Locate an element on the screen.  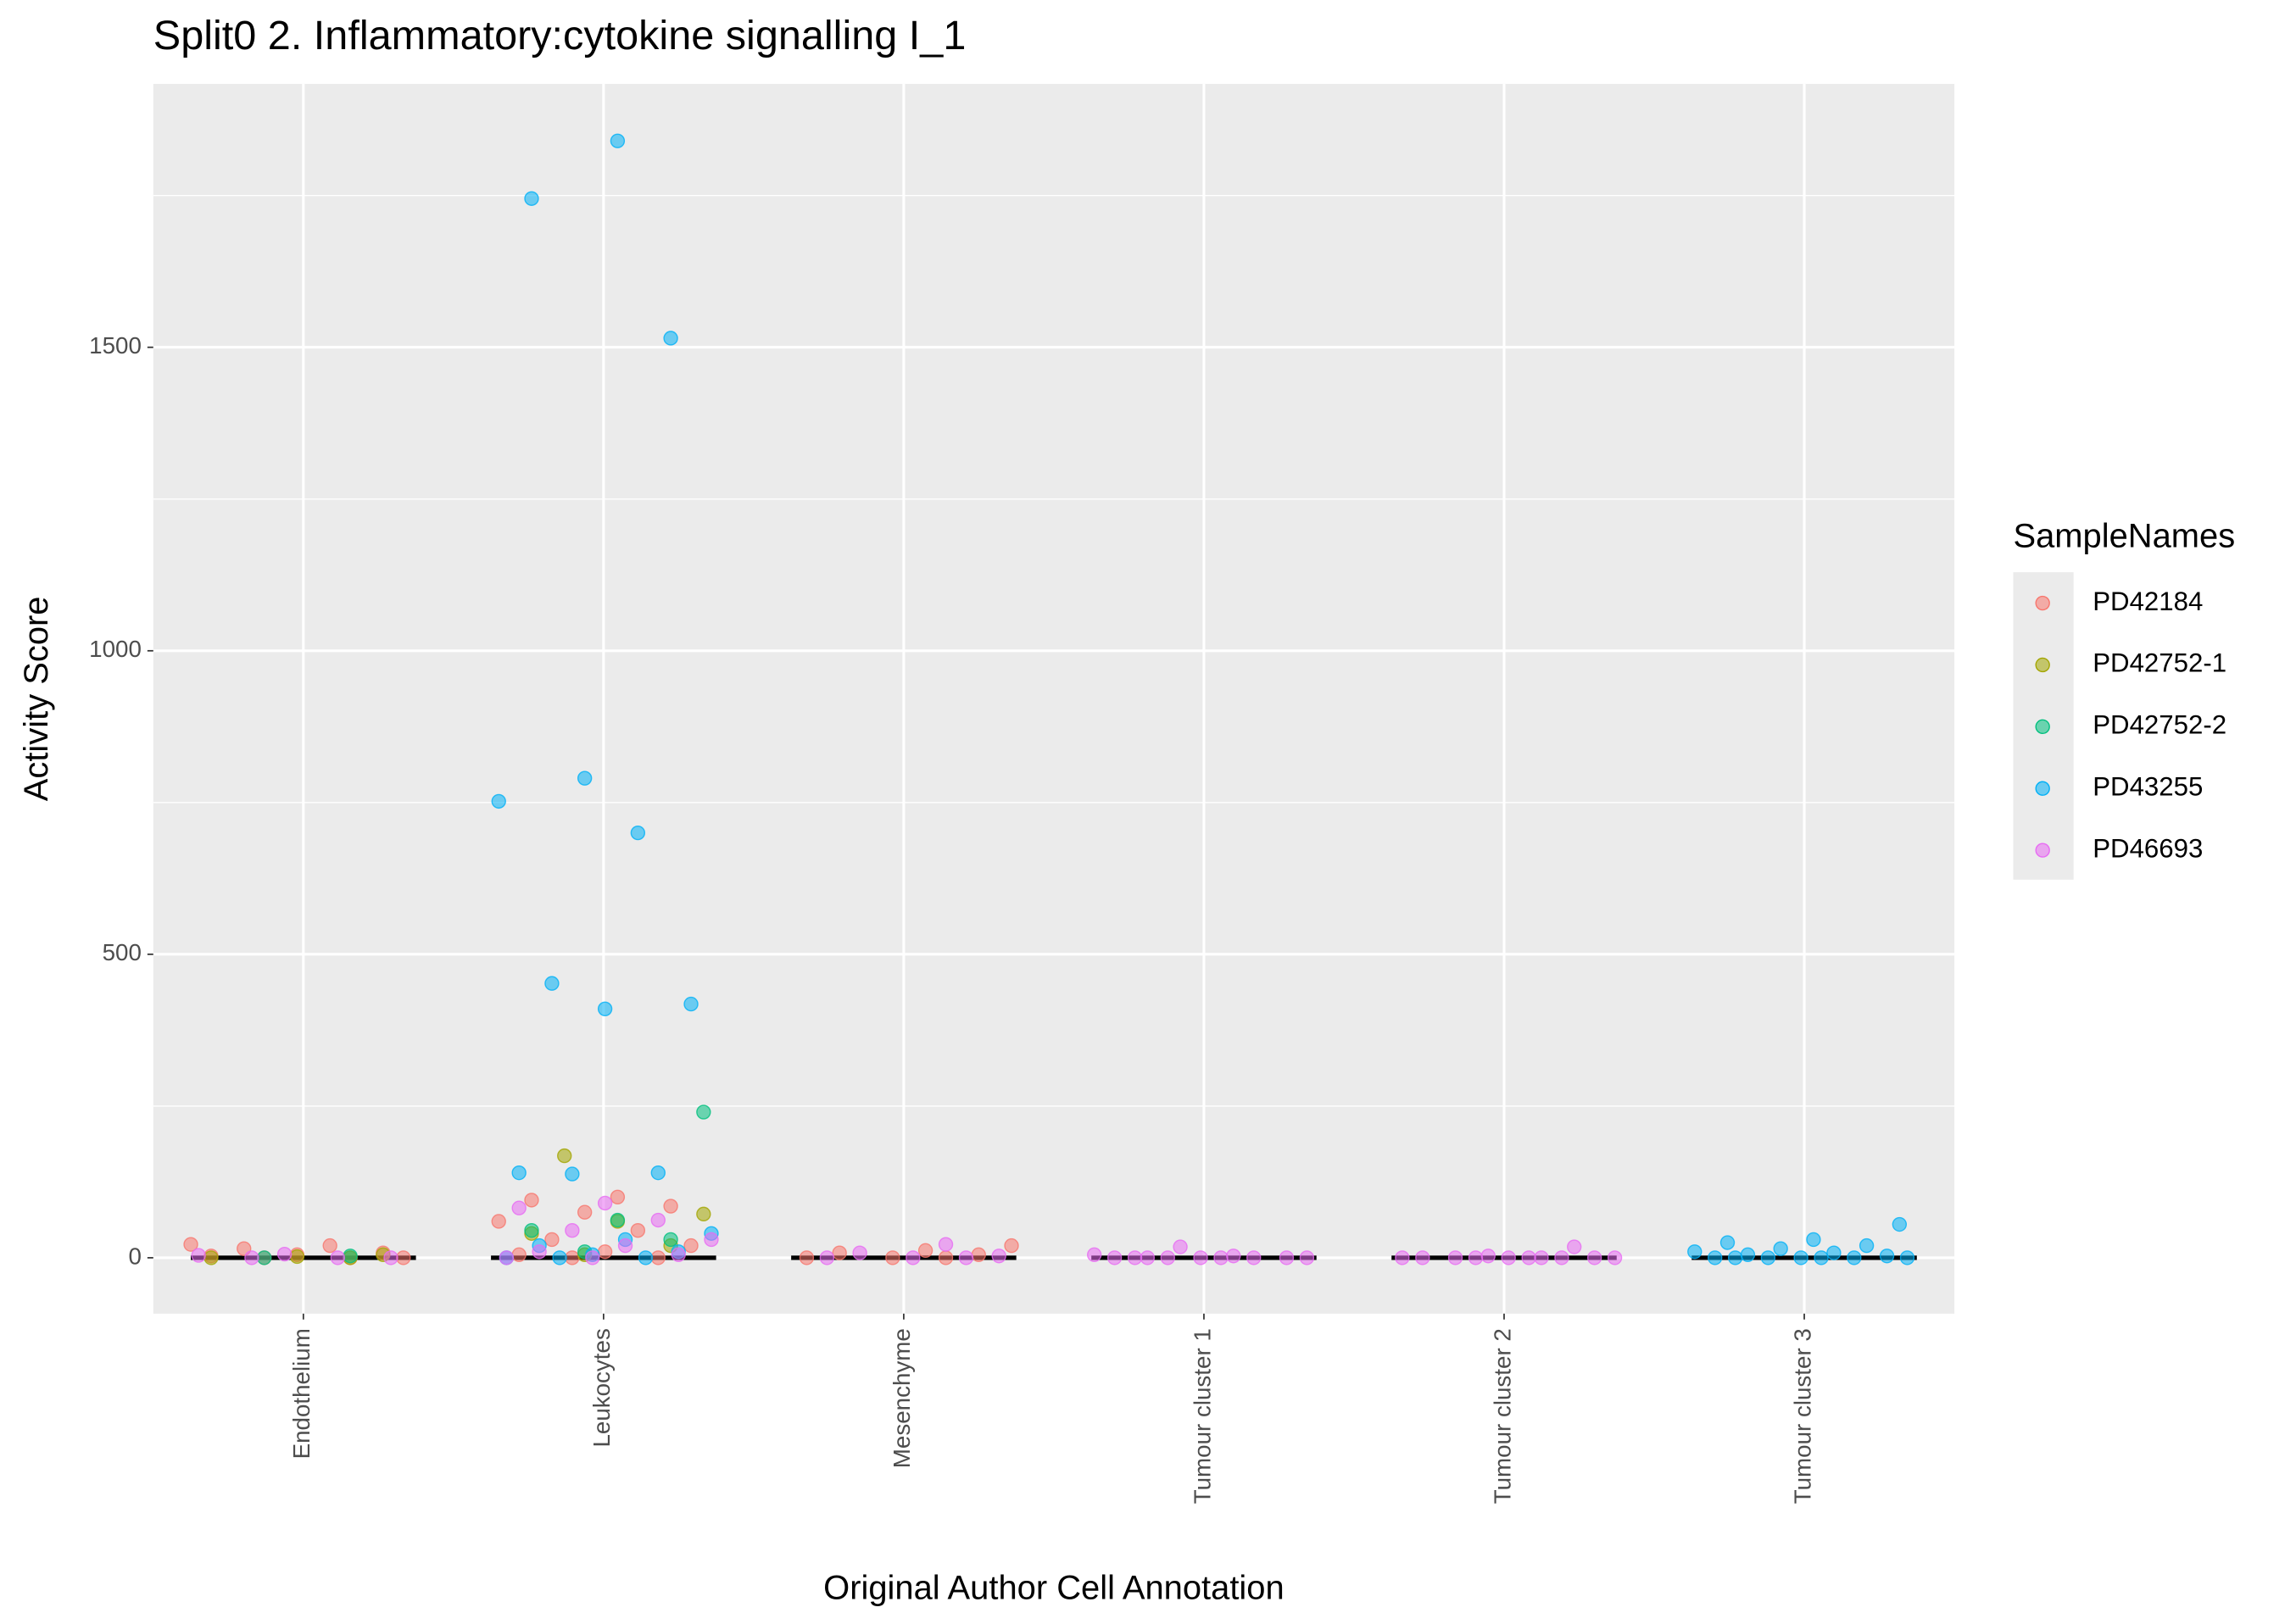
legend-label: PD42752-2 is located at coordinates (2159, 725).